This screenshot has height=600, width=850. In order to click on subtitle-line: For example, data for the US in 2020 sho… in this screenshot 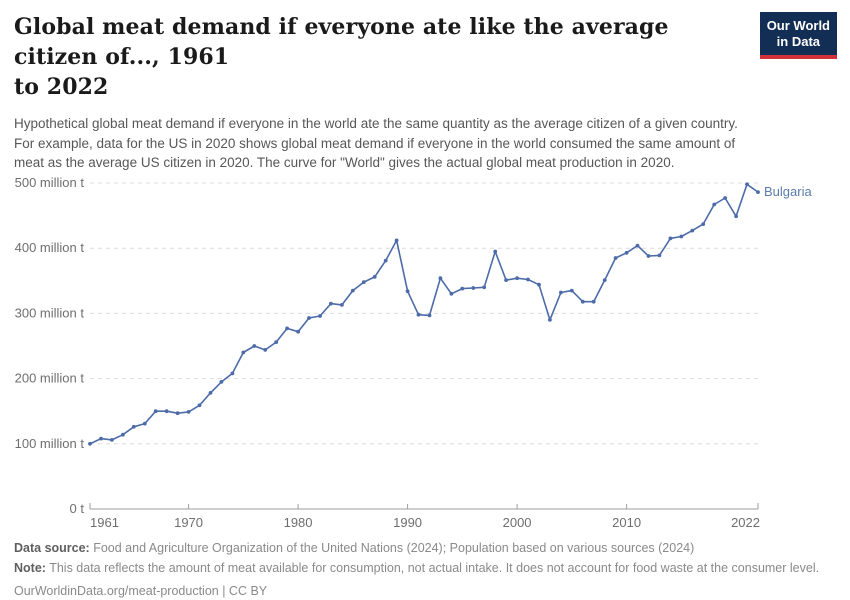, I will do `click(375, 143)`.